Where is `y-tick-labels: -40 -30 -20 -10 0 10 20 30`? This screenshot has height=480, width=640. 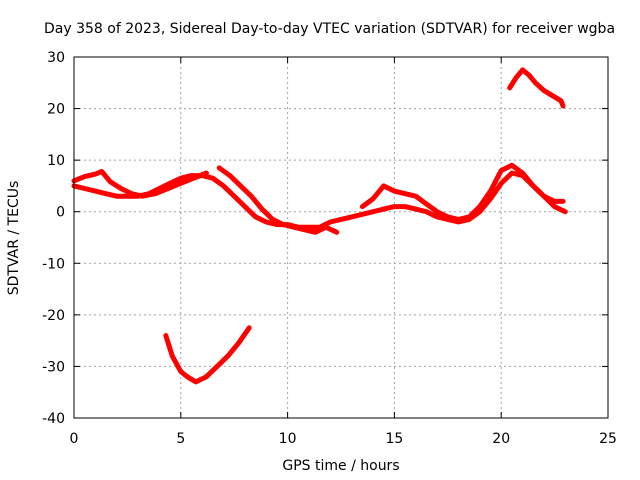 y-tick-labels: -40 -30 -20 -10 0 10 20 30 is located at coordinates (53, 238).